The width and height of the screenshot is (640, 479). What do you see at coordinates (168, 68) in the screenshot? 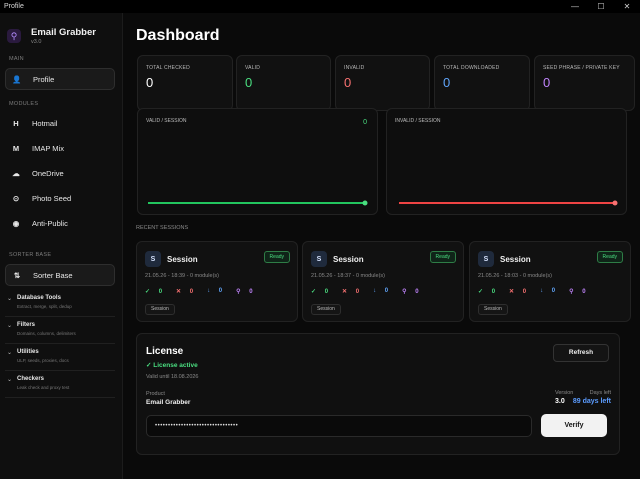
I see `stat-label: TOTAL CHECKED` at bounding box center [168, 68].